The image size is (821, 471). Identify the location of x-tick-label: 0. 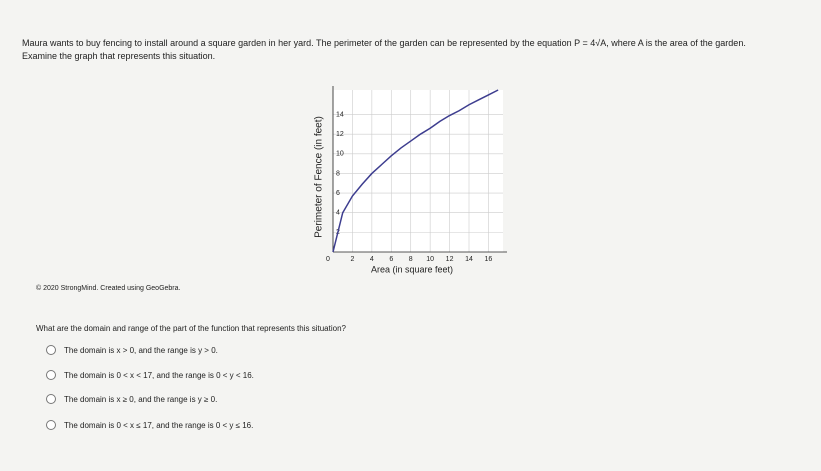
(328, 259).